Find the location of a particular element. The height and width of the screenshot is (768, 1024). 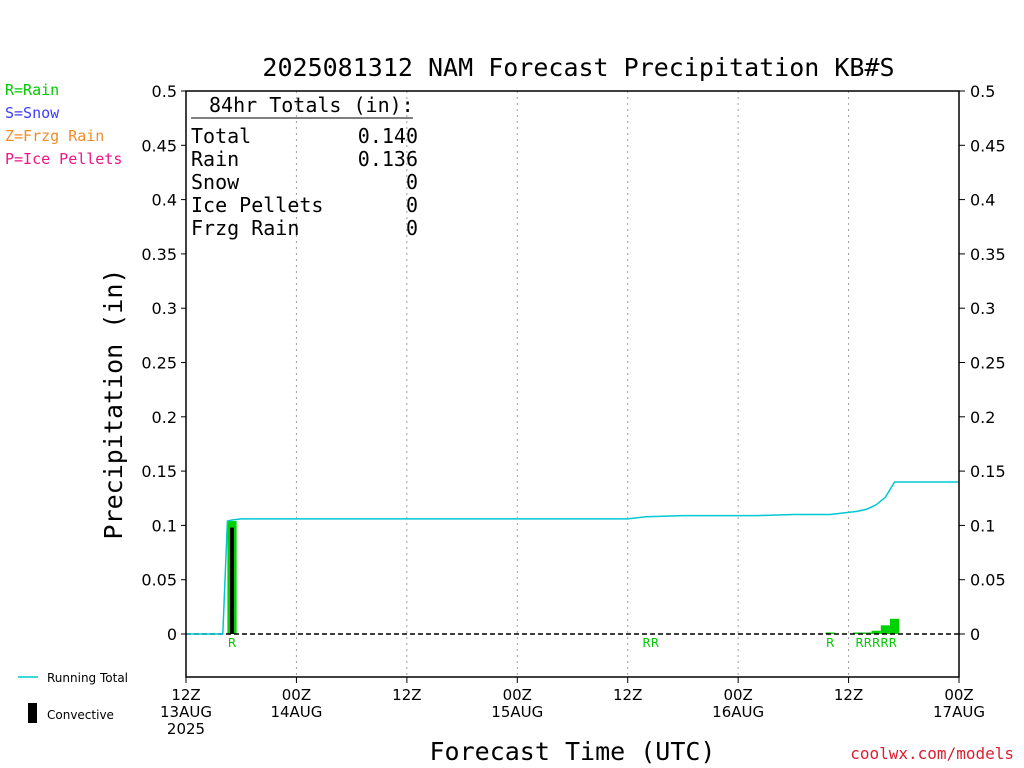

precip-type-label: RR is located at coordinates (650, 643).